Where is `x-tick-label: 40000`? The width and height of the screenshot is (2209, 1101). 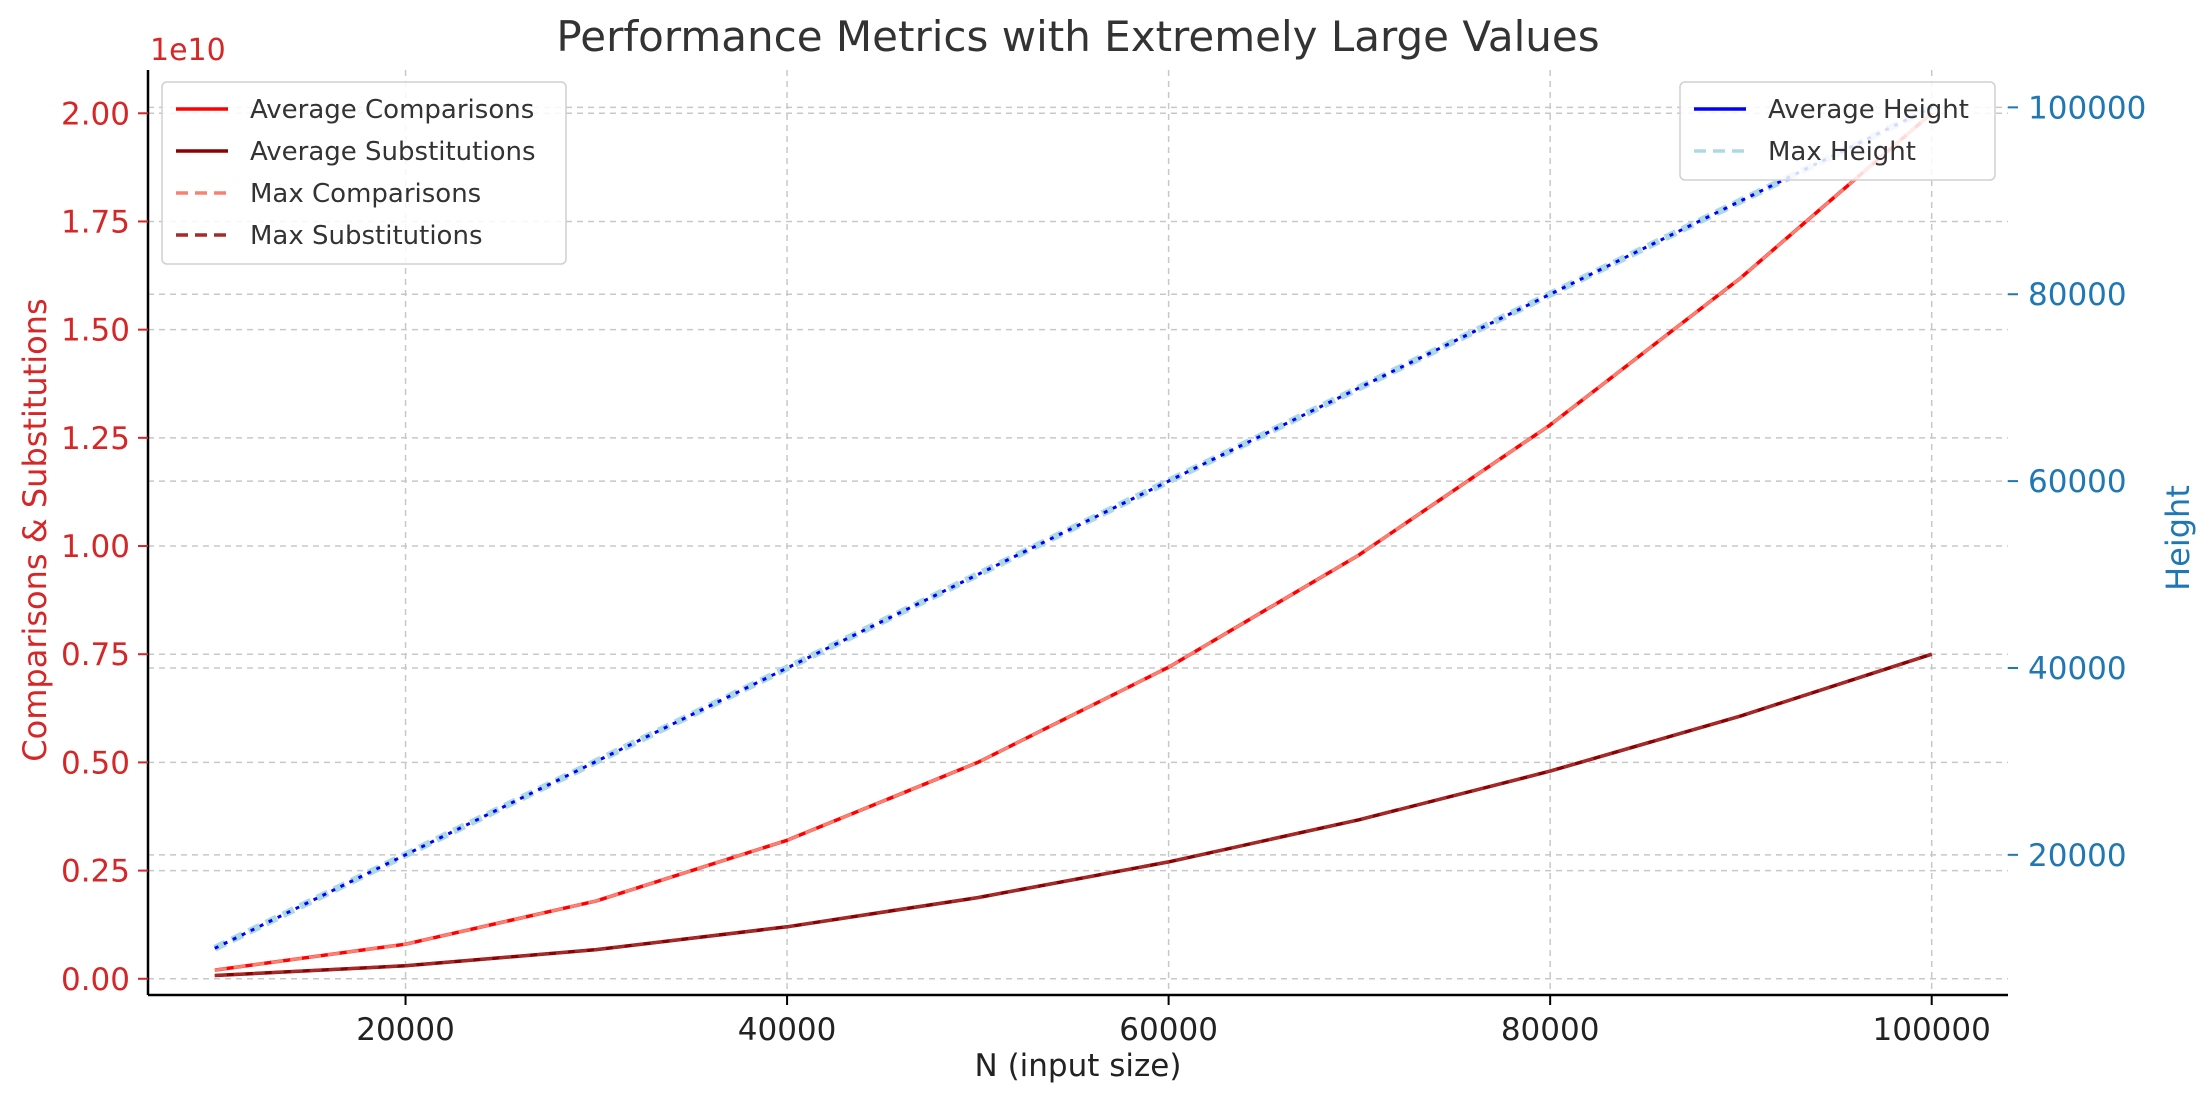 x-tick-label: 40000 is located at coordinates (787, 1030).